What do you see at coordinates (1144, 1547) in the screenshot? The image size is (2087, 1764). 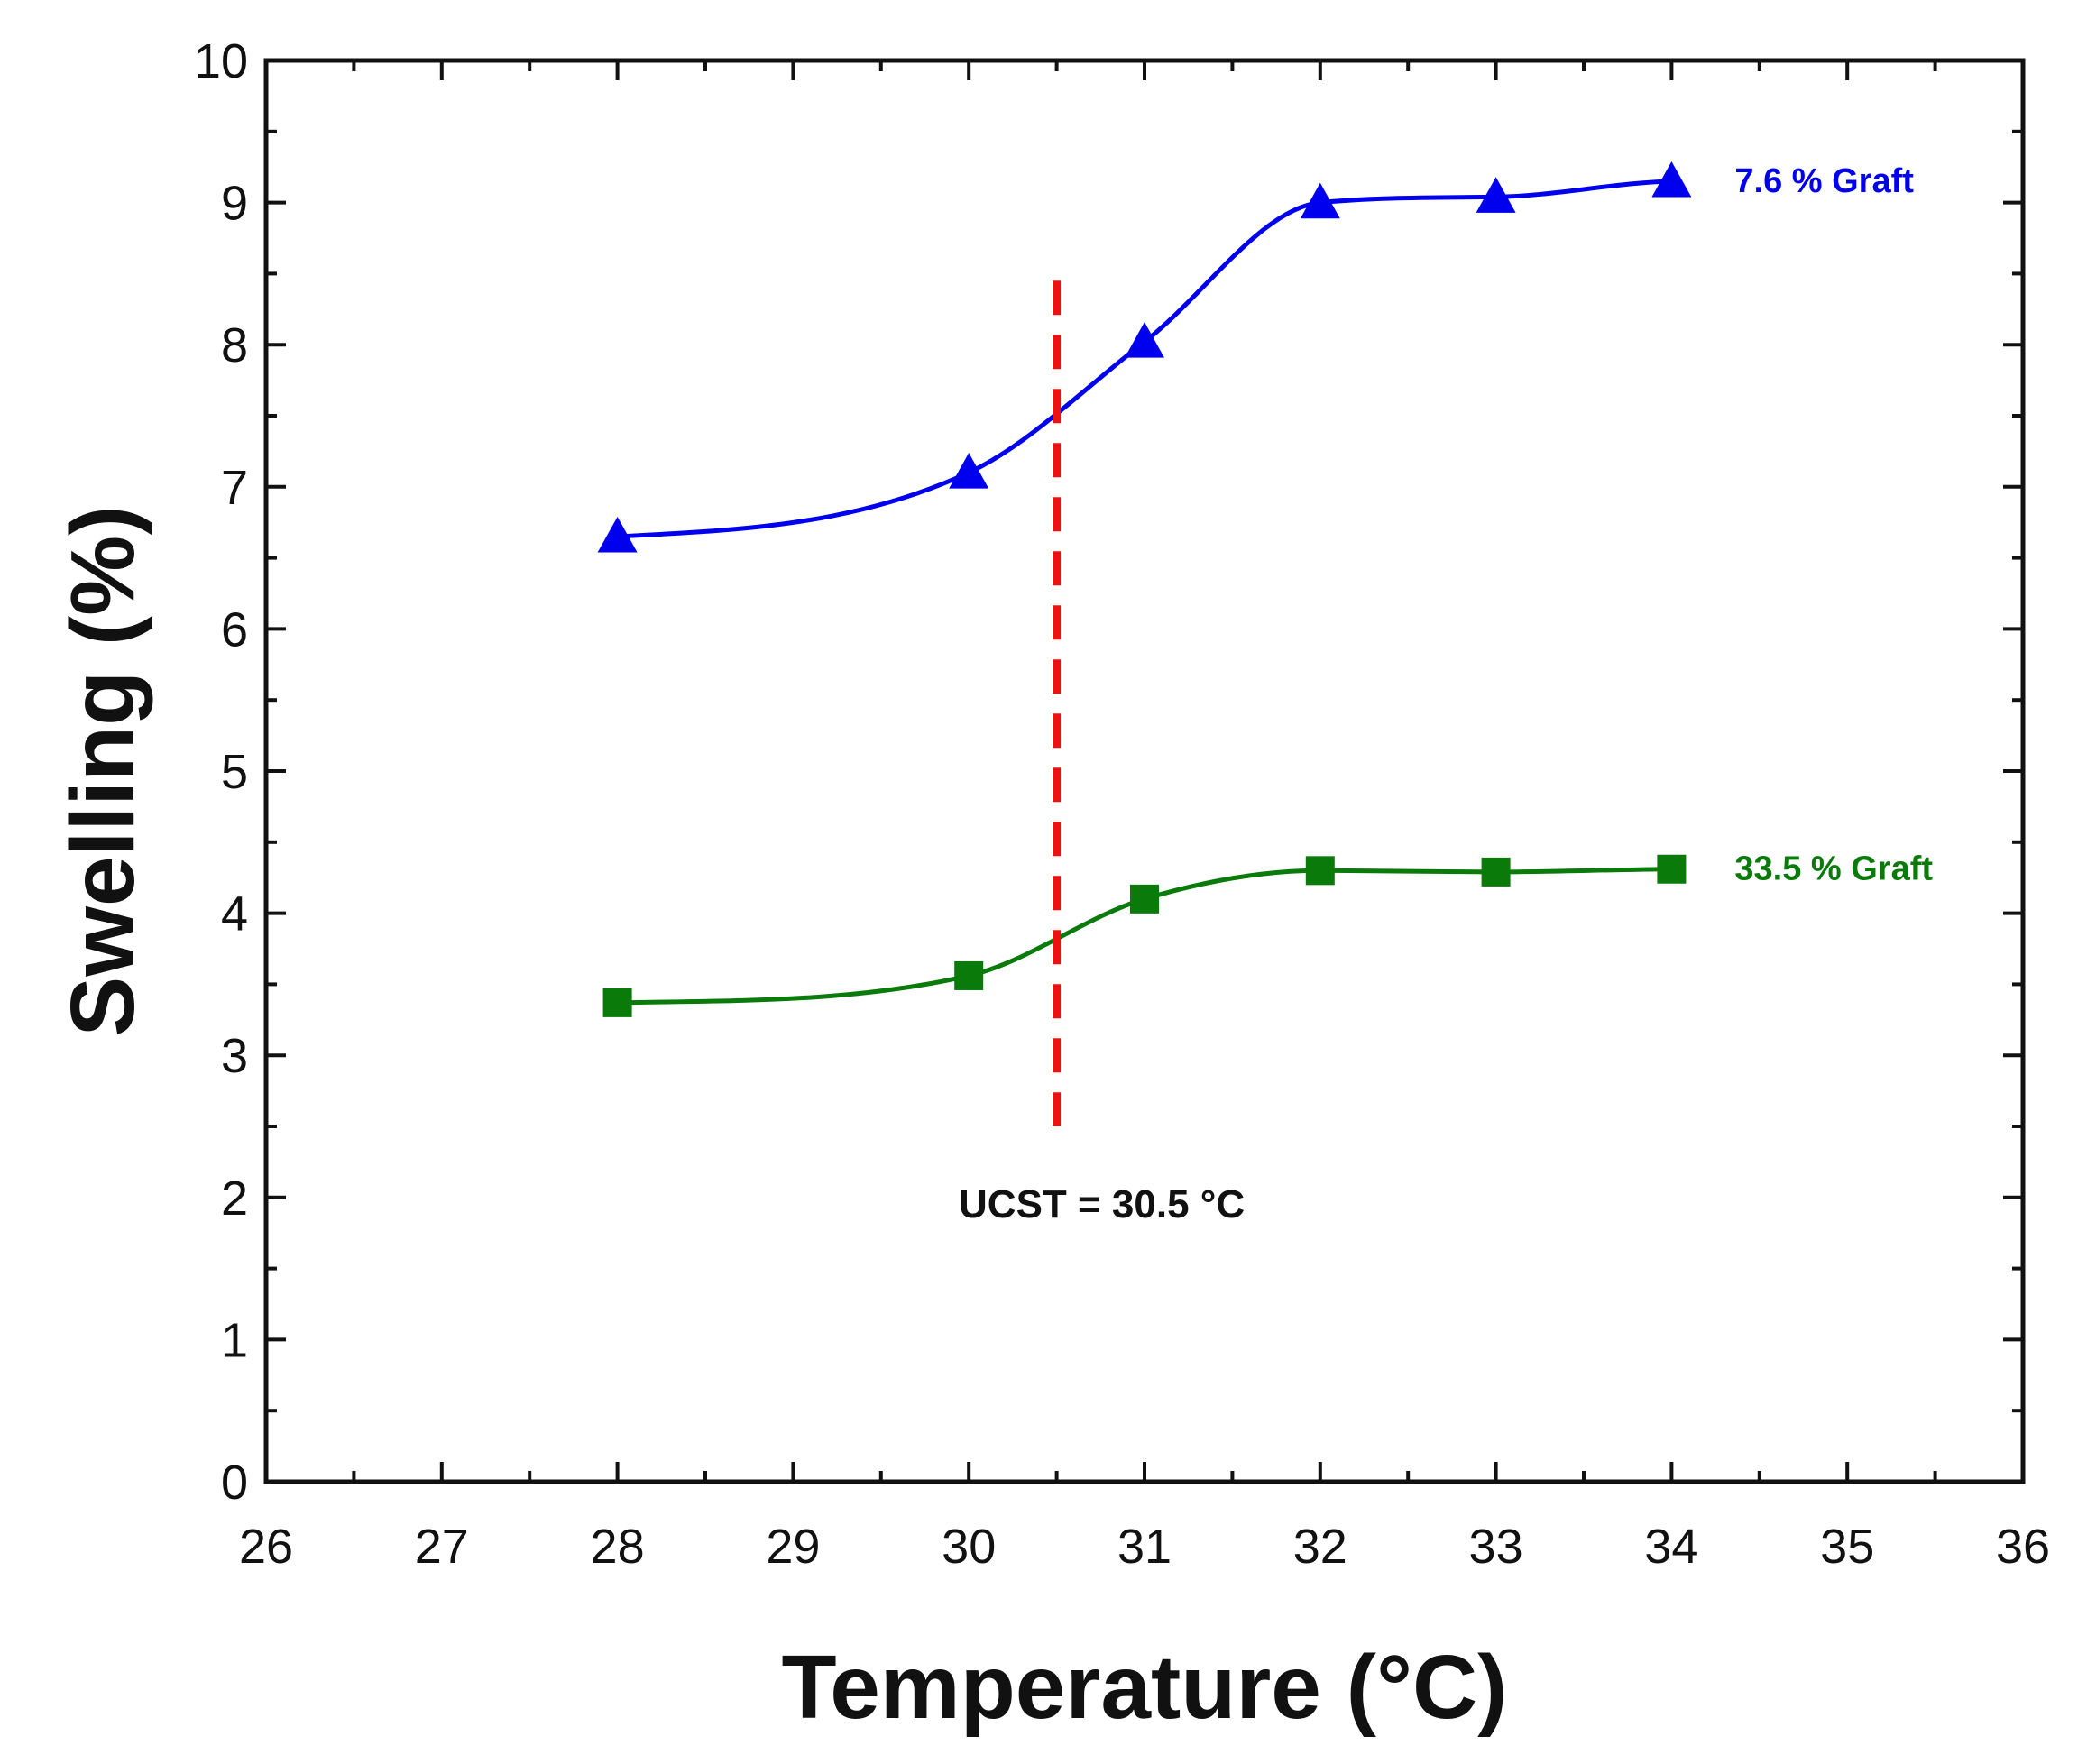 I see `x-tick-label: 31` at bounding box center [1144, 1547].